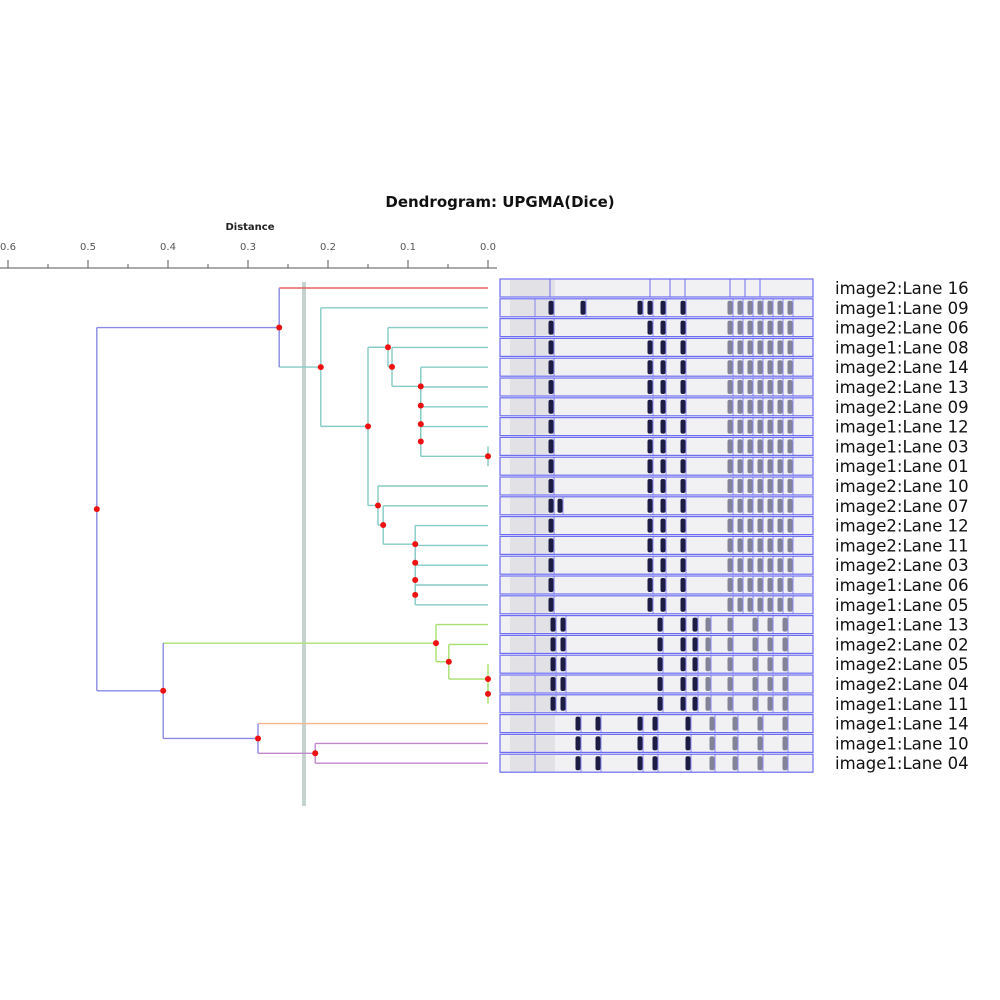 The height and width of the screenshot is (1000, 1000). Describe the element at coordinates (902, 763) in the screenshot. I see `leaf-label: image1:Lane 04` at that location.